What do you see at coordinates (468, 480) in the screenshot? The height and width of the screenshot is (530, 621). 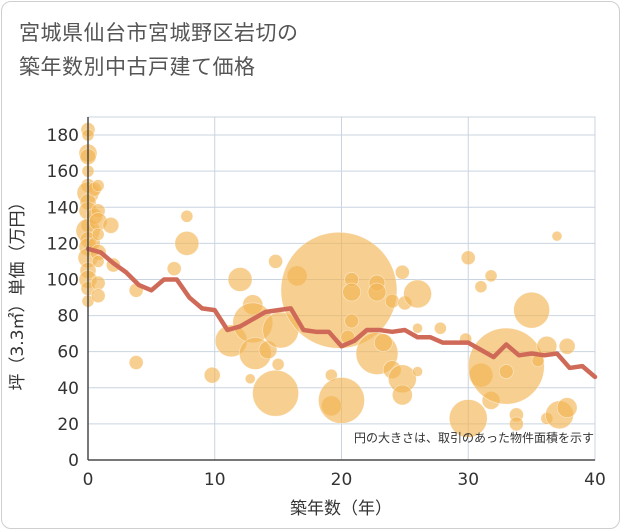 I see `x-tick-label: 30` at bounding box center [468, 480].